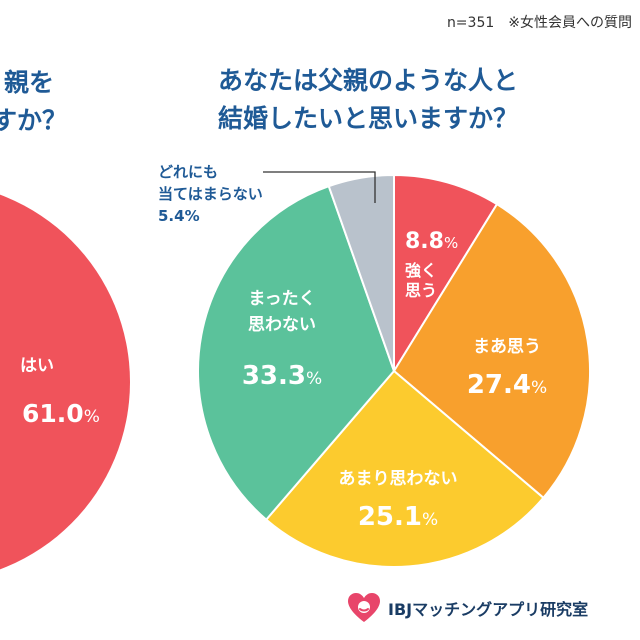  Describe the element at coordinates (398, 500) in the screenshot. I see `slice-label-not-much: あまり思わない 25.1%` at that location.